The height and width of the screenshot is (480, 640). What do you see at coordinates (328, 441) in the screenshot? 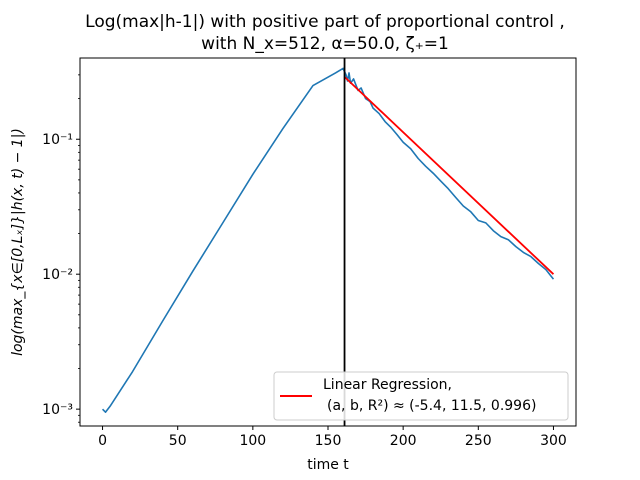
I see `x-tick-label: 150` at bounding box center [328, 441].